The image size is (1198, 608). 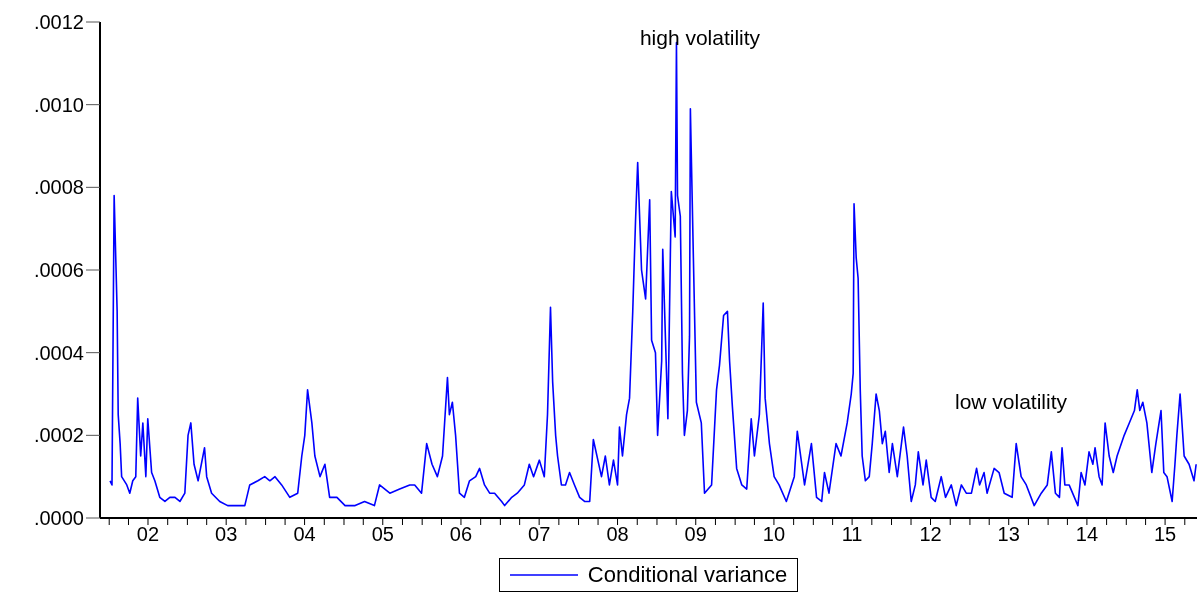 I want to click on annotation: high volatility, so click(x=700, y=37).